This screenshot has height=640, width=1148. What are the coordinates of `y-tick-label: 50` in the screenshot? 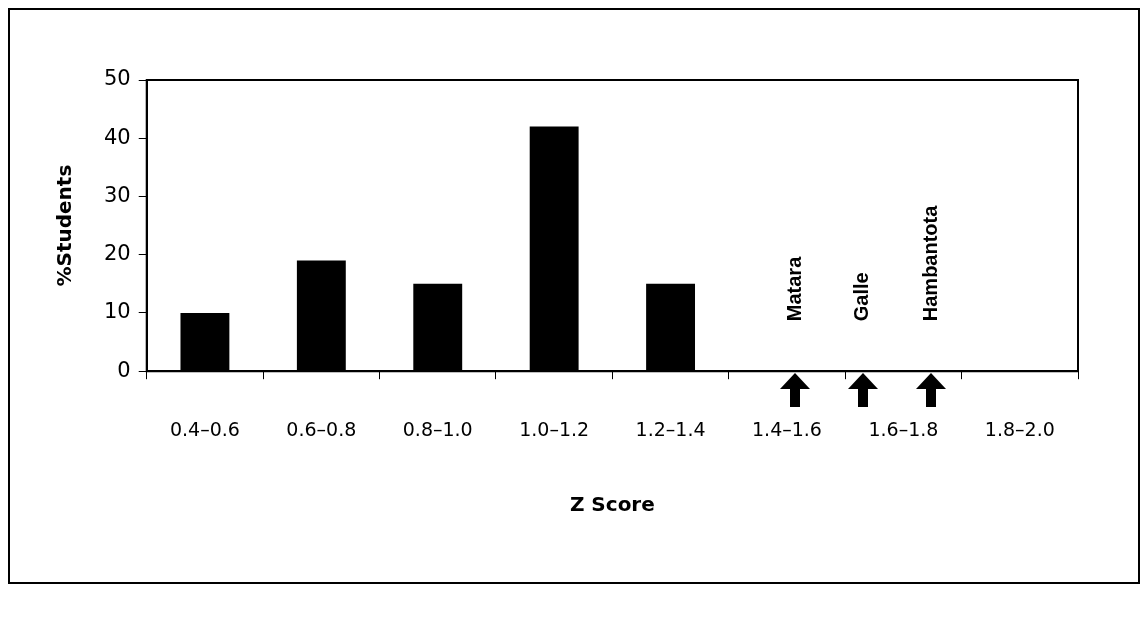 It's located at (117, 78).